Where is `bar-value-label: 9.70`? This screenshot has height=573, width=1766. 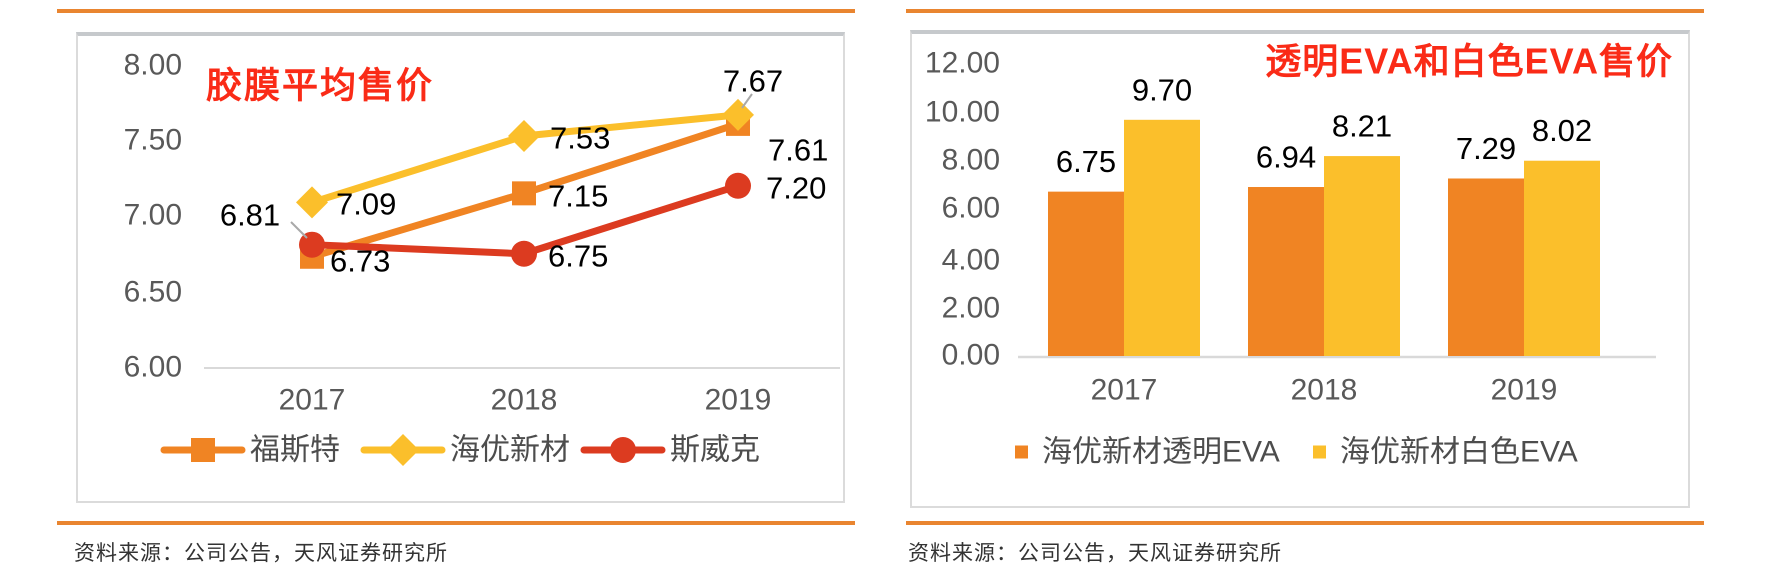 bar-value-label: 9.70 is located at coordinates (1162, 89).